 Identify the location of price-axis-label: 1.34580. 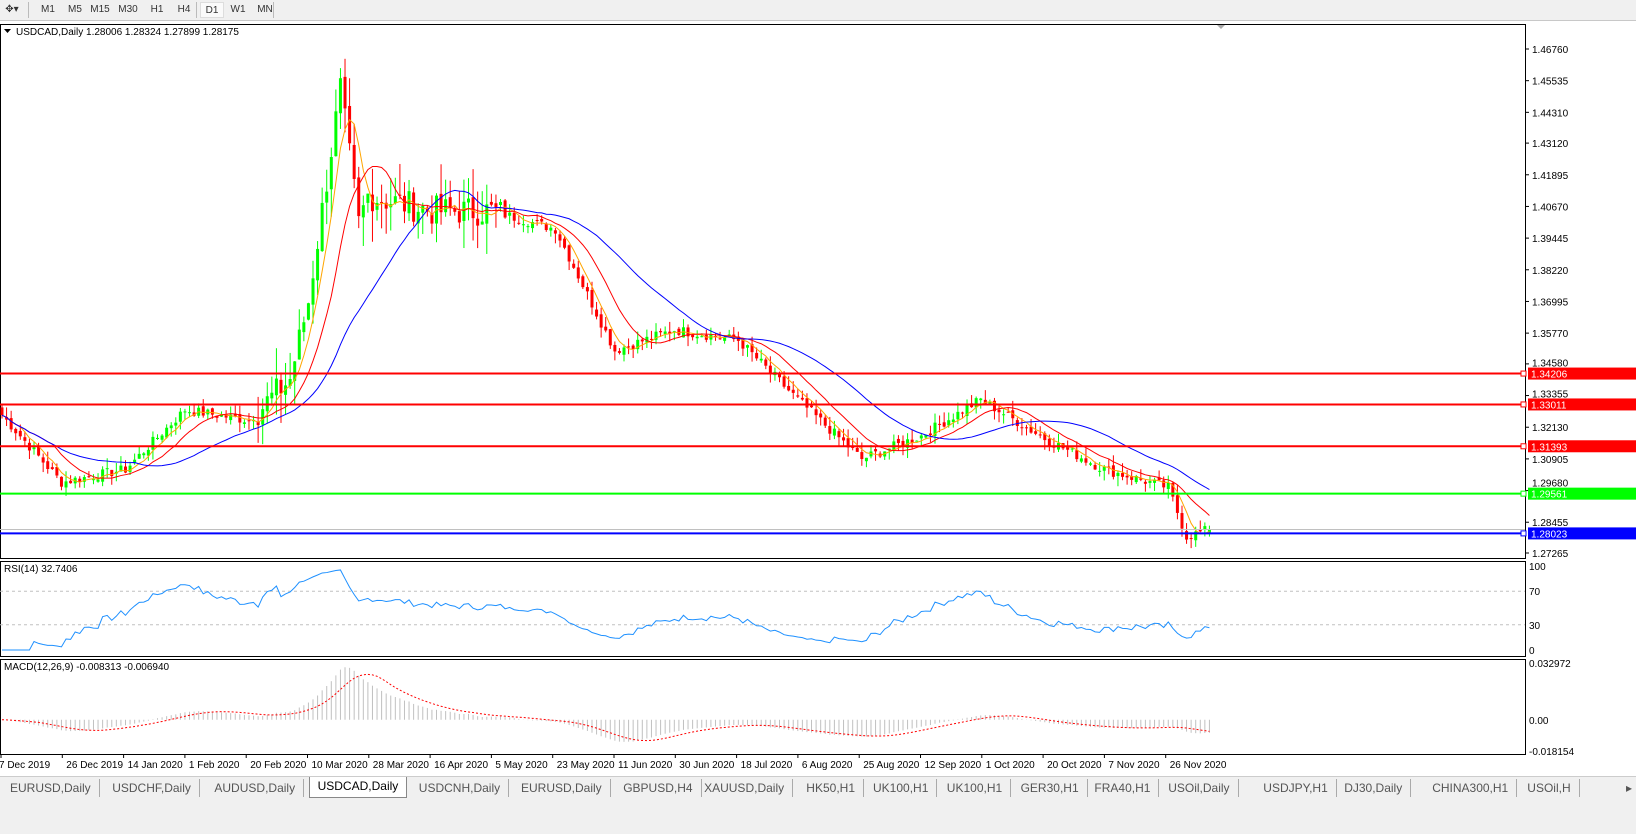
(1550, 364).